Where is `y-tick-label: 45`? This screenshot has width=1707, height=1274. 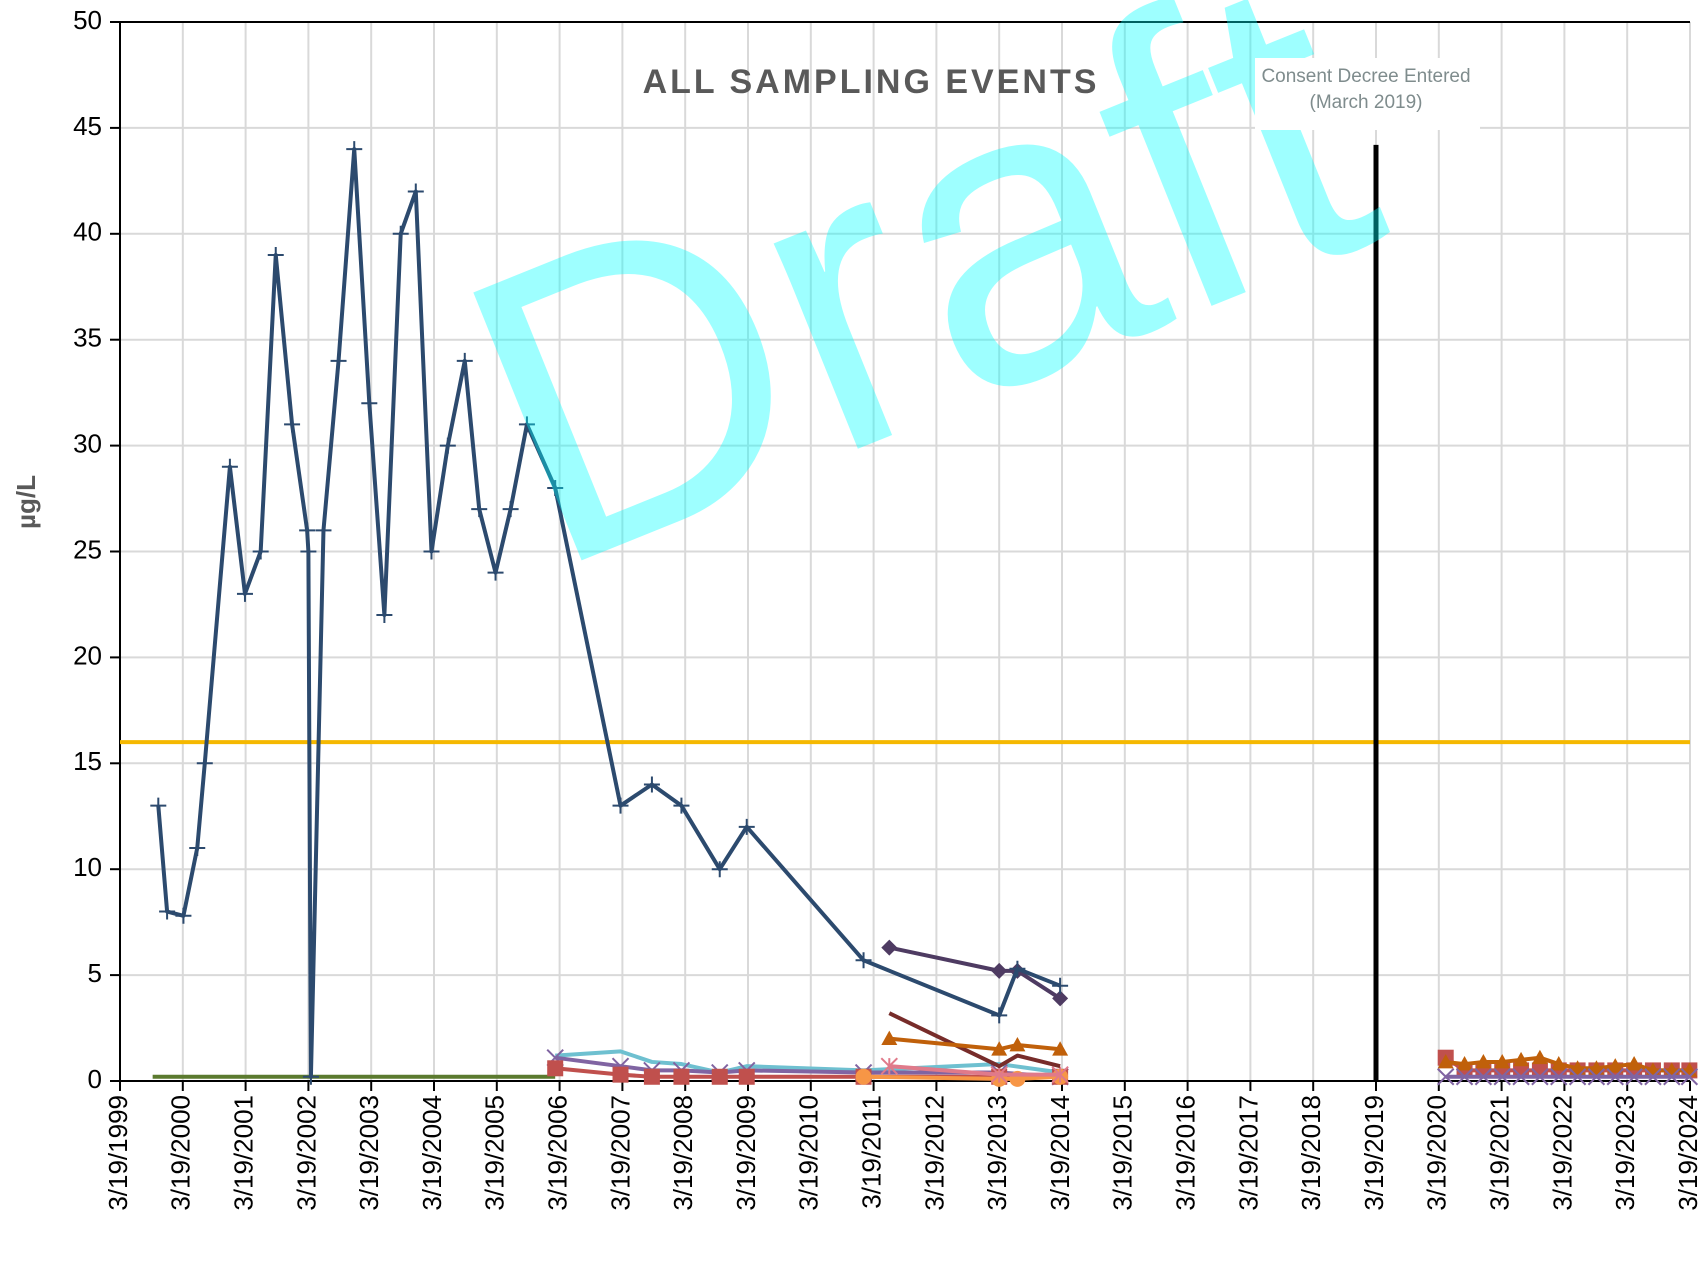
y-tick-label: 45 is located at coordinates (87, 126).